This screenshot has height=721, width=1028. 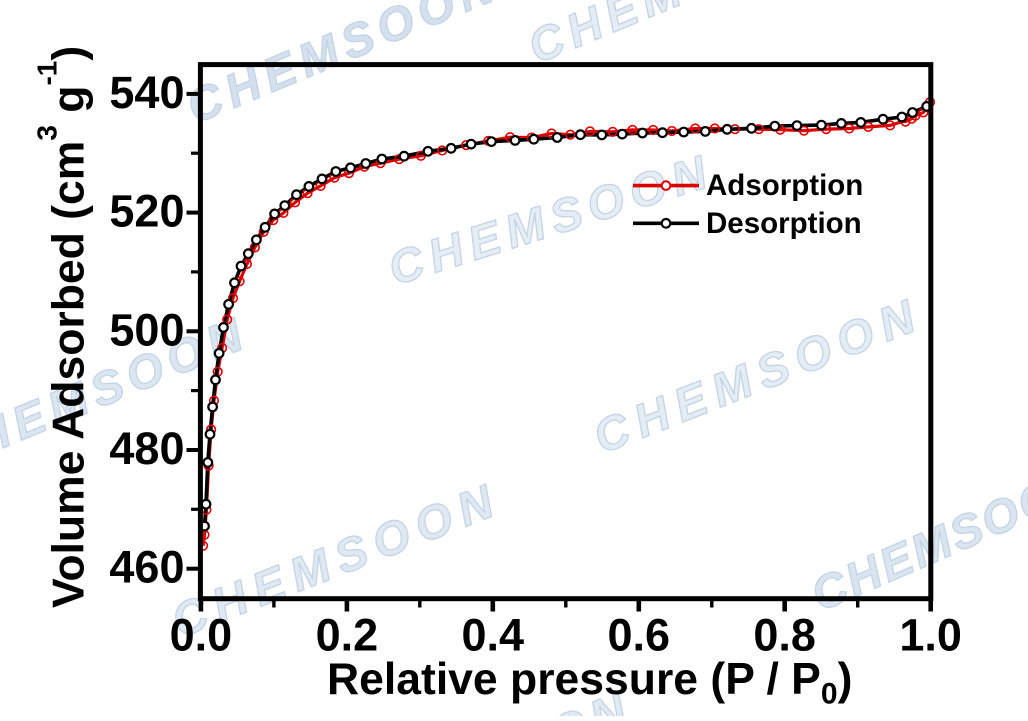 What do you see at coordinates (930, 635) in the screenshot?
I see `svg-text: 1.0` at bounding box center [930, 635].